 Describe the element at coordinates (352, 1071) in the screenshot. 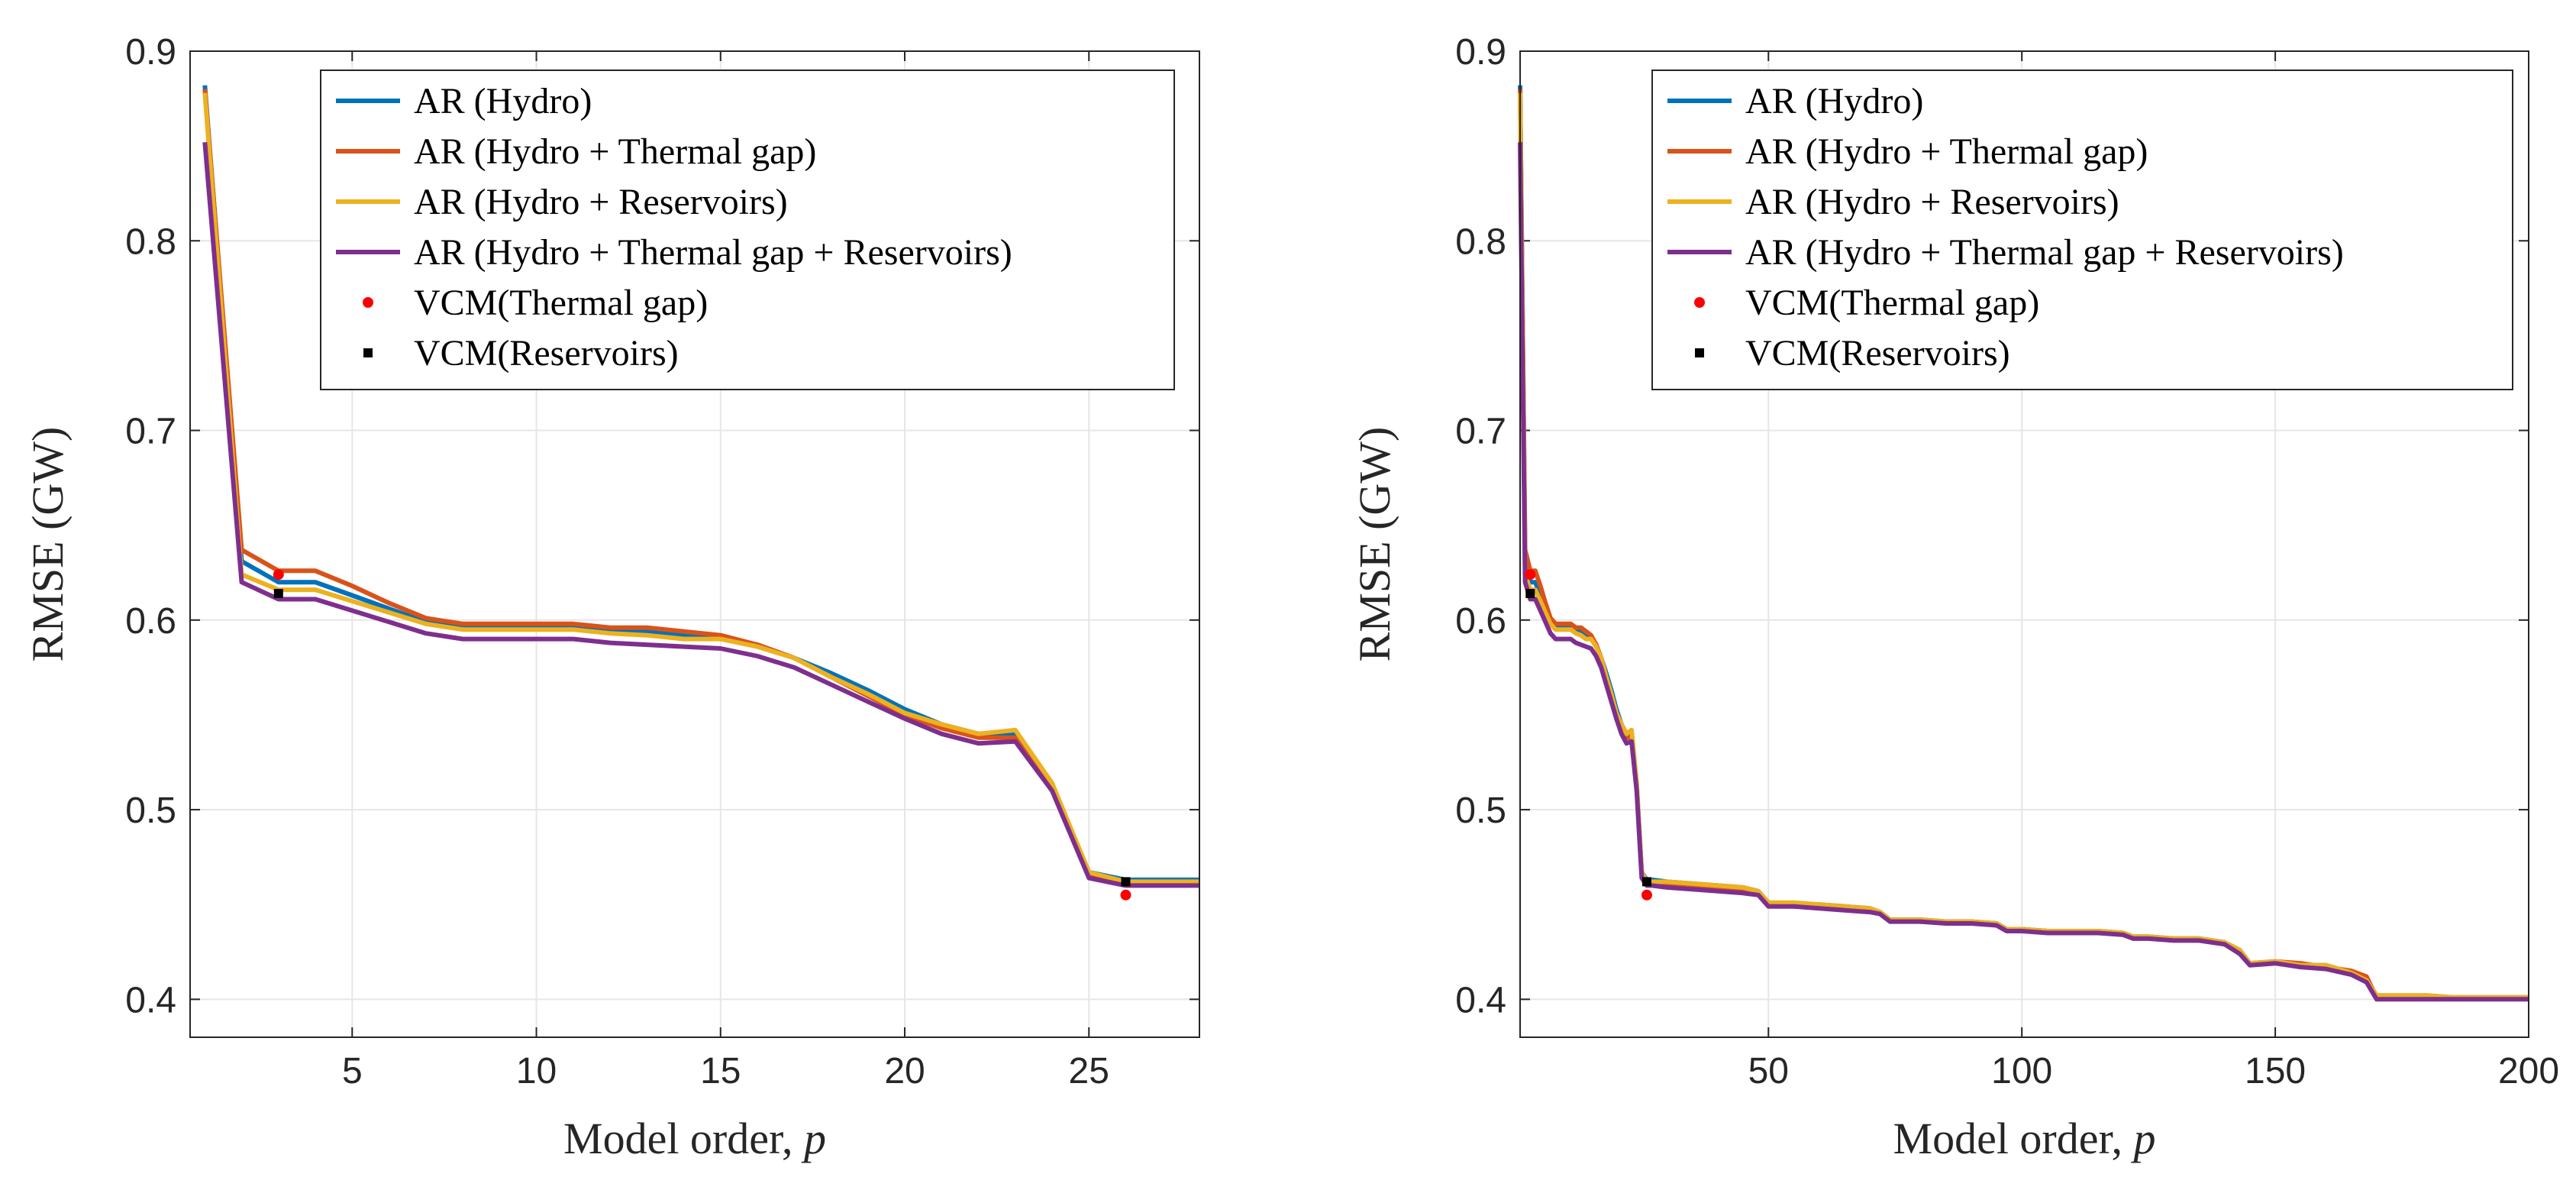

I see `x-tick-label: 5` at that location.